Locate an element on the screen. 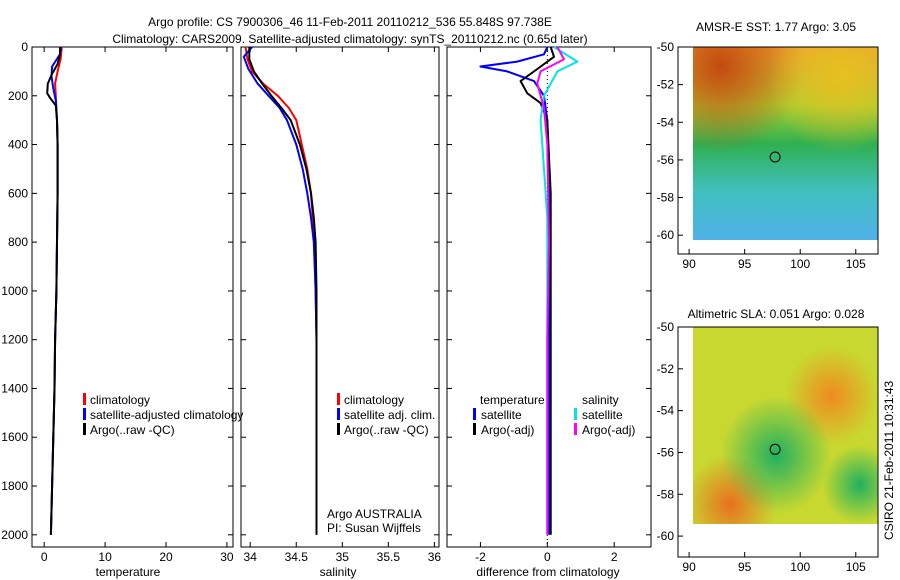  xtick-label: 34 is located at coordinates (251, 557).